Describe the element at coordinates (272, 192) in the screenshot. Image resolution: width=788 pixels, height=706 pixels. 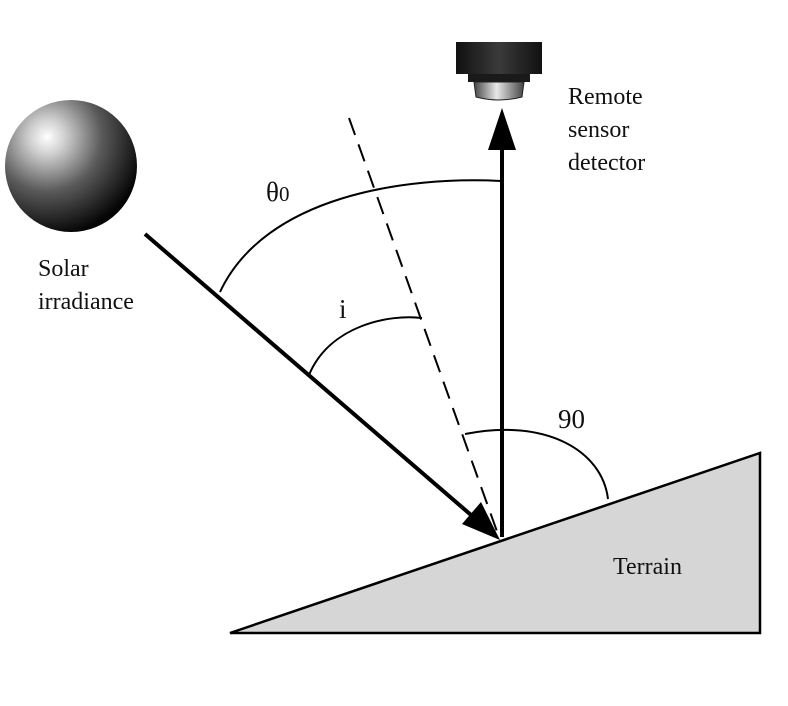
I see `theta-symbol: θ` at that location.